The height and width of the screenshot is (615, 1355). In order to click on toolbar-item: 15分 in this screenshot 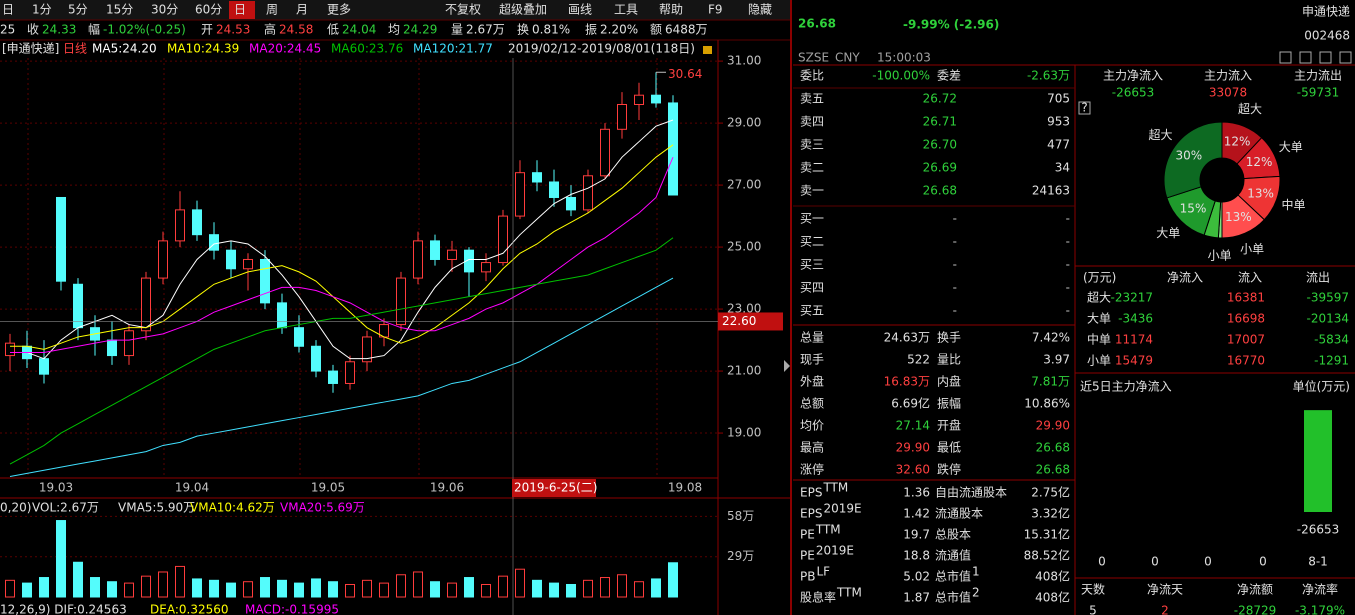, I will do `click(119, 10)`.